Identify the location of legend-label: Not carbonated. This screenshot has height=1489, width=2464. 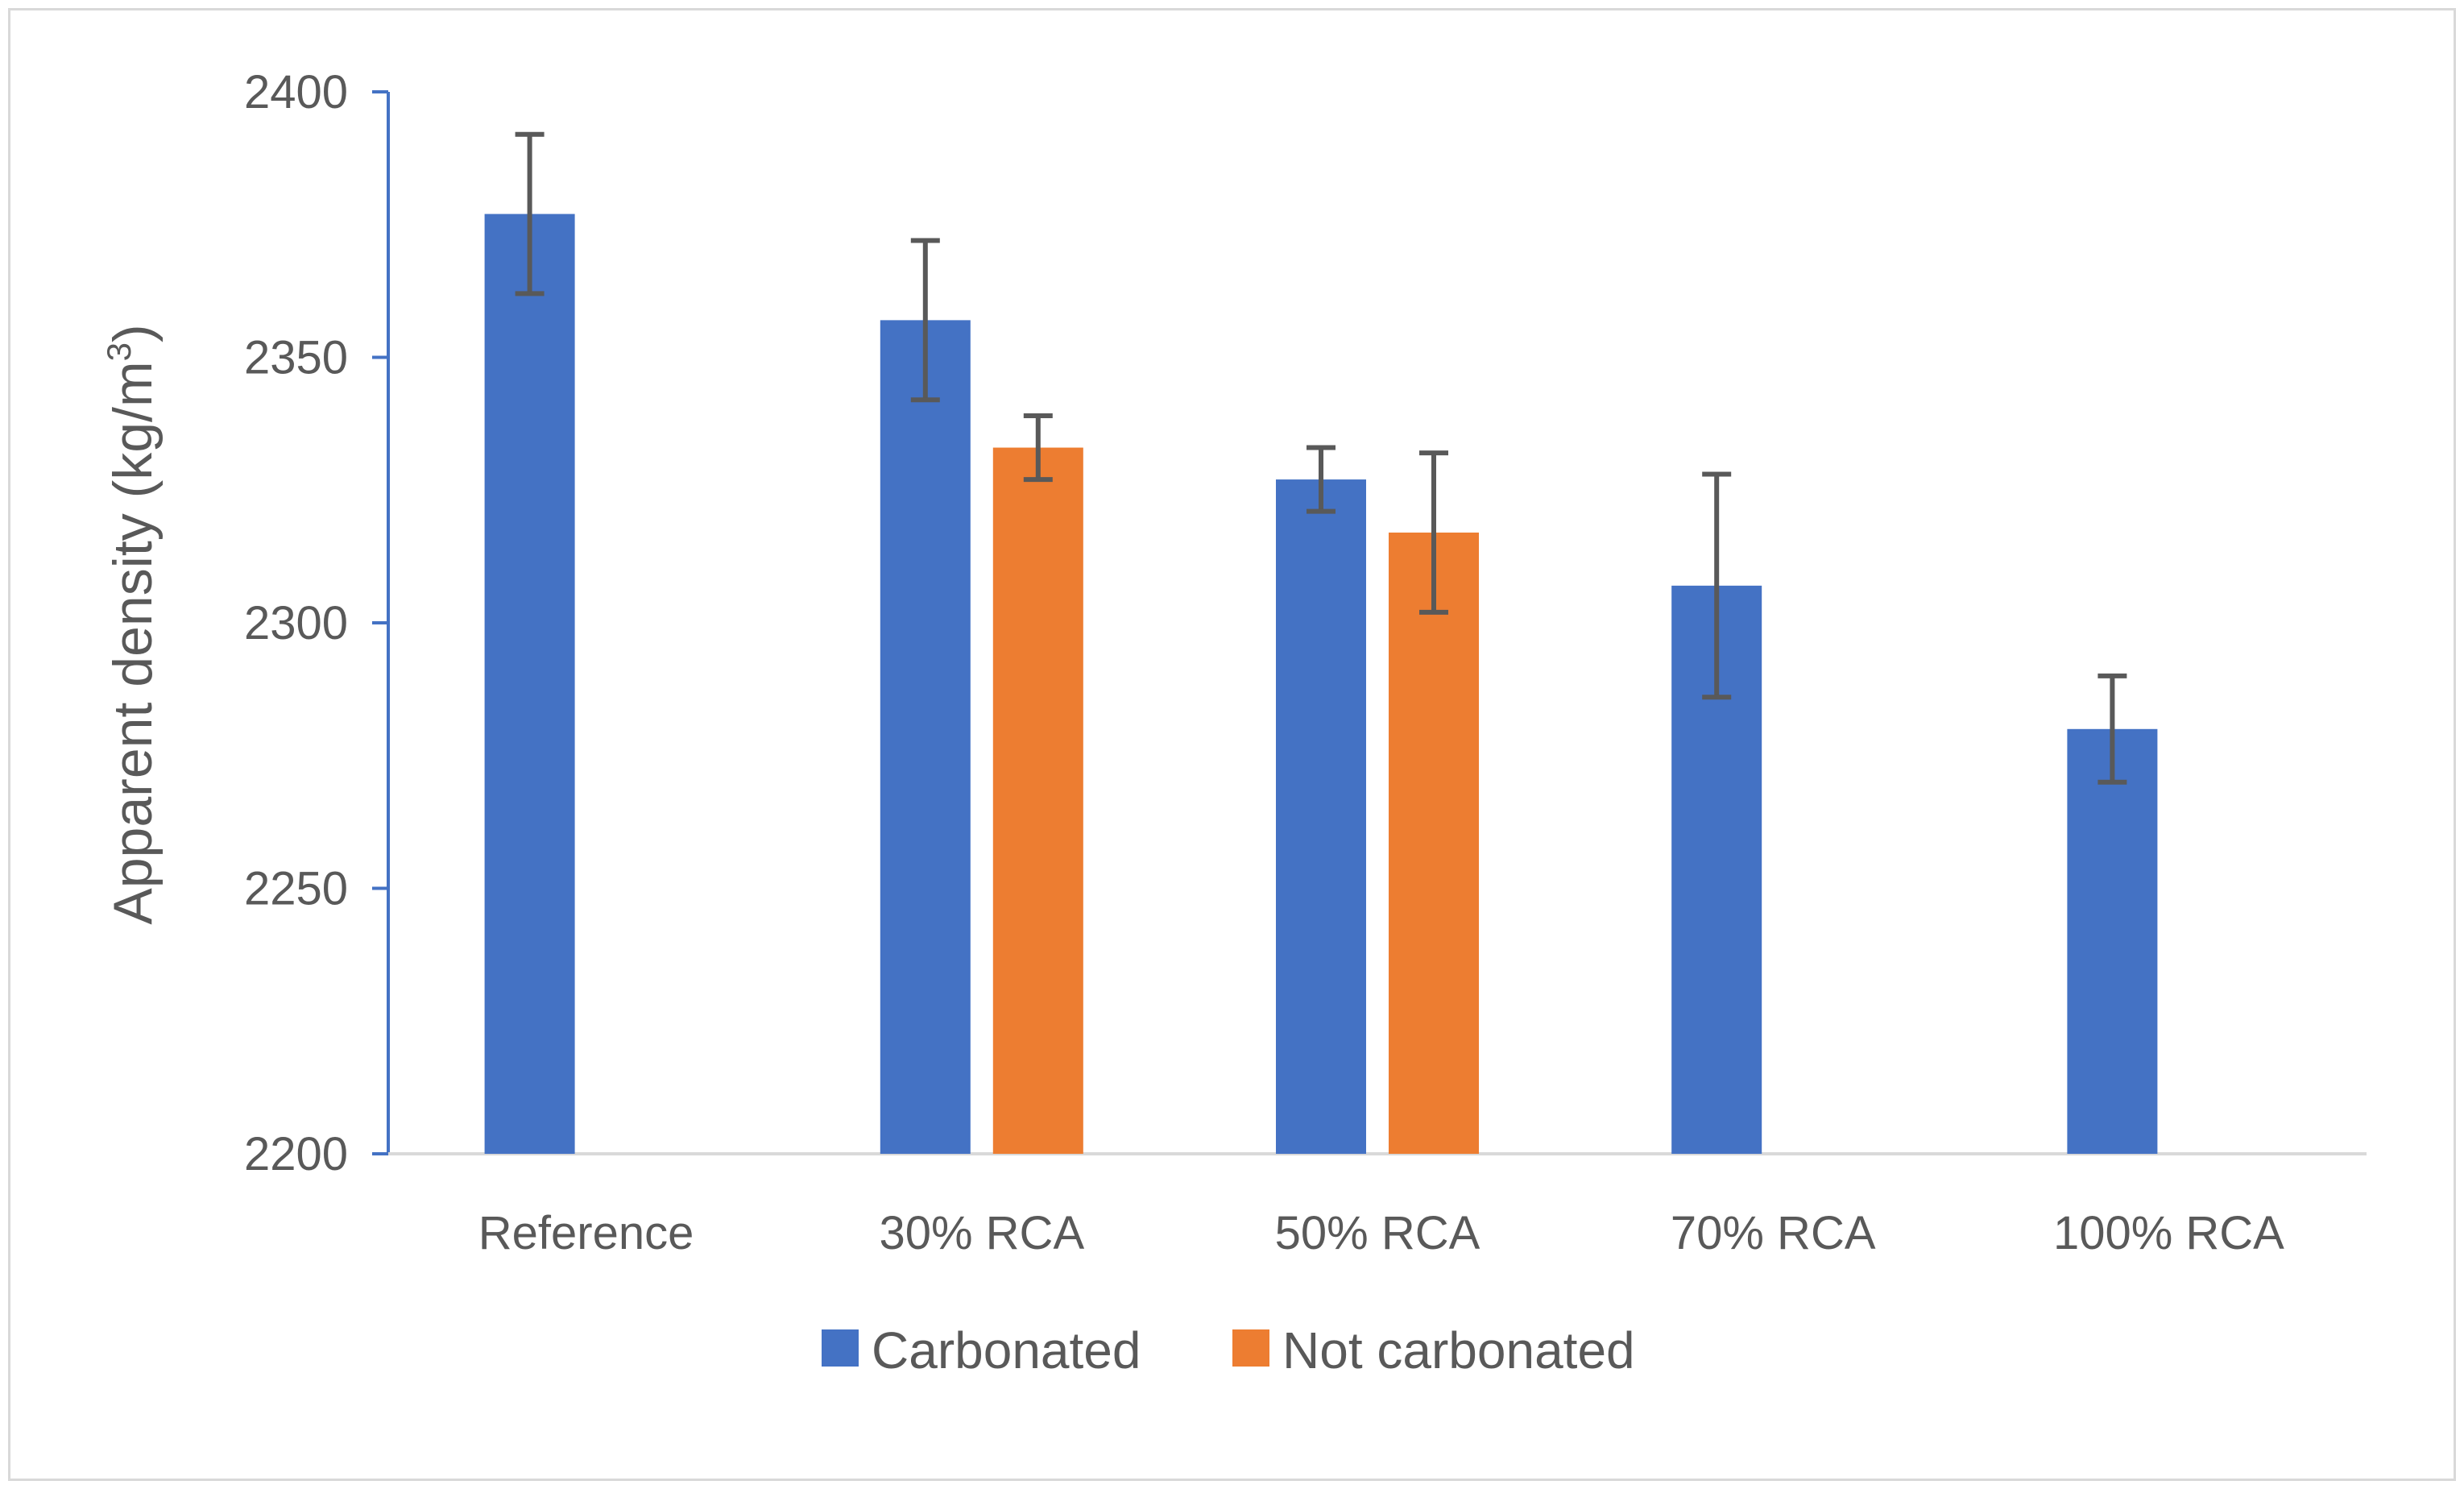
(1458, 1350).